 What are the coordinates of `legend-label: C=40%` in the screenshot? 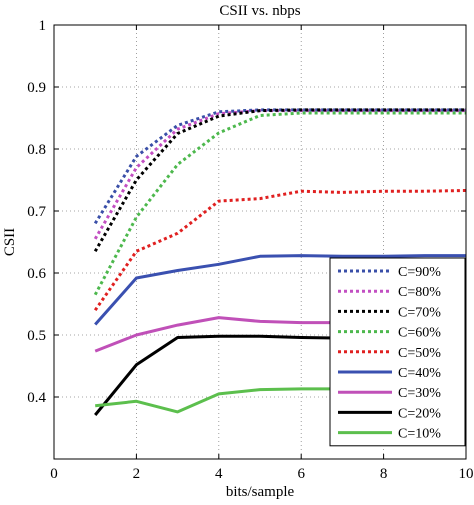 It's located at (419, 373).